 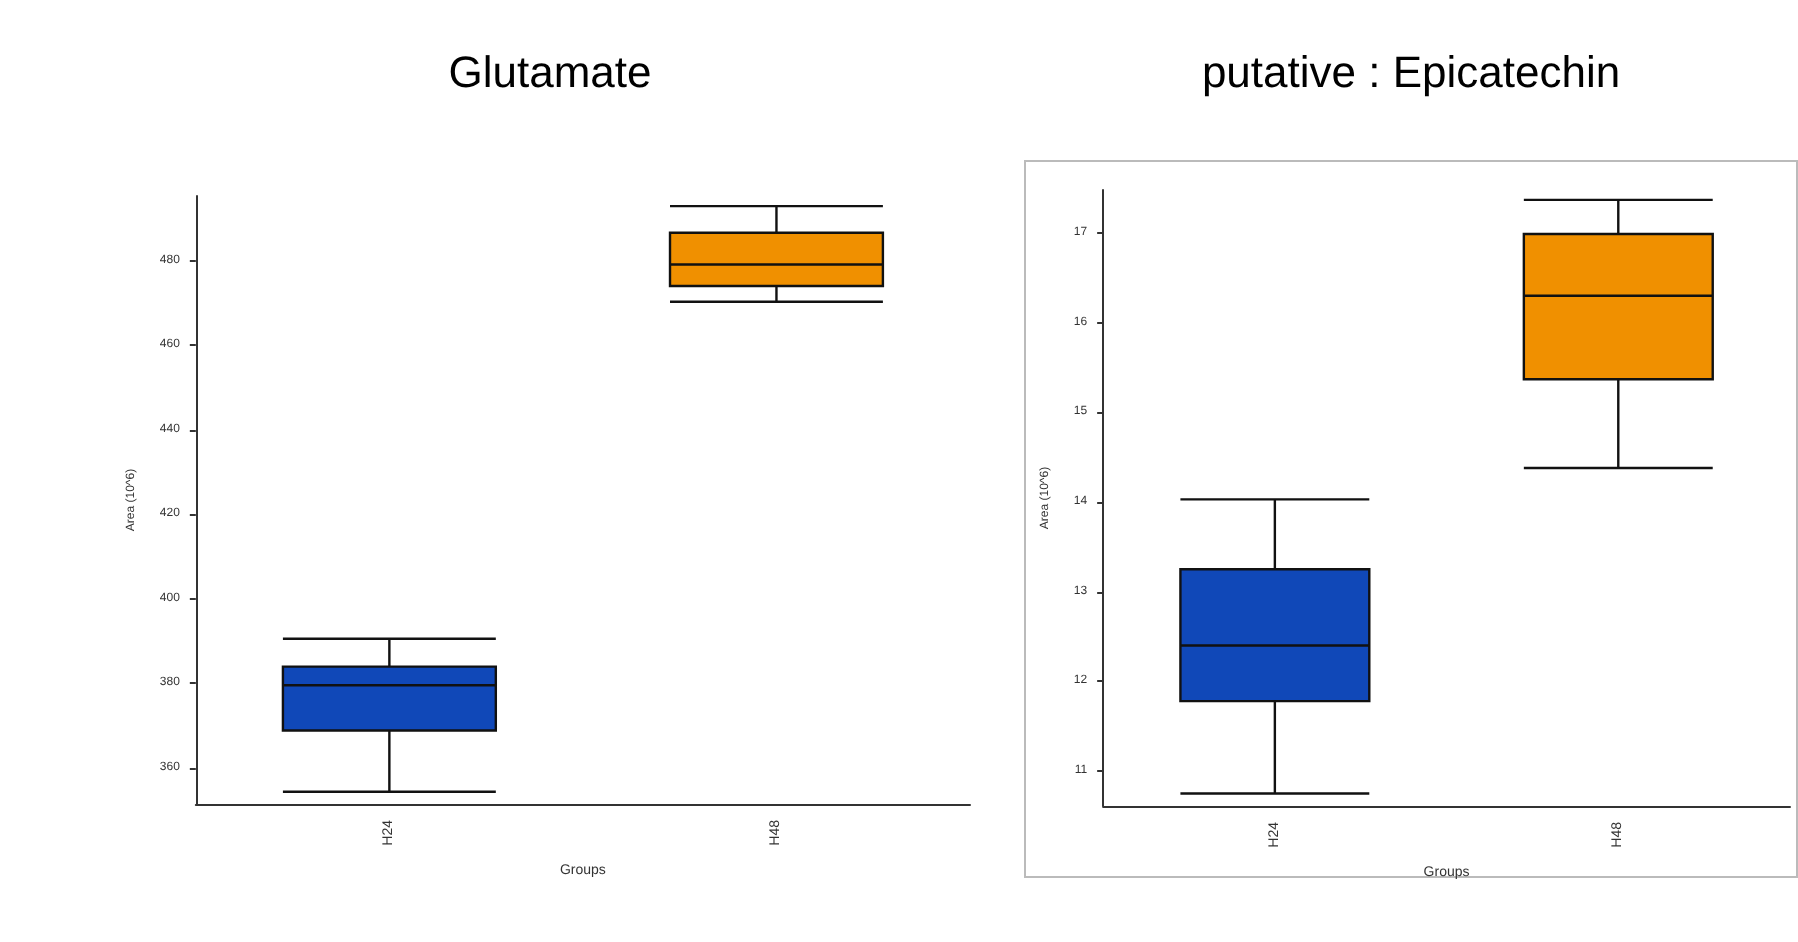 What do you see at coordinates (1411, 72) in the screenshot?
I see `chart-title: putative : Epicatechin` at bounding box center [1411, 72].